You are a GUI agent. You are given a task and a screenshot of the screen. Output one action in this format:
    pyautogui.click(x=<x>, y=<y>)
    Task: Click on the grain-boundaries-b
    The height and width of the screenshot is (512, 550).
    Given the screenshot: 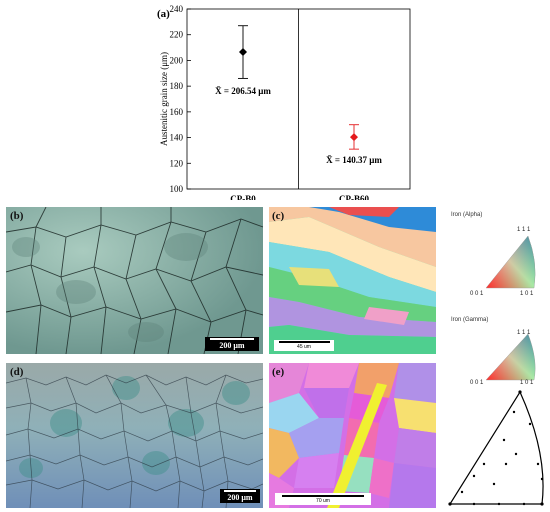 What is the action you would take?
    pyautogui.click(x=134, y=280)
    